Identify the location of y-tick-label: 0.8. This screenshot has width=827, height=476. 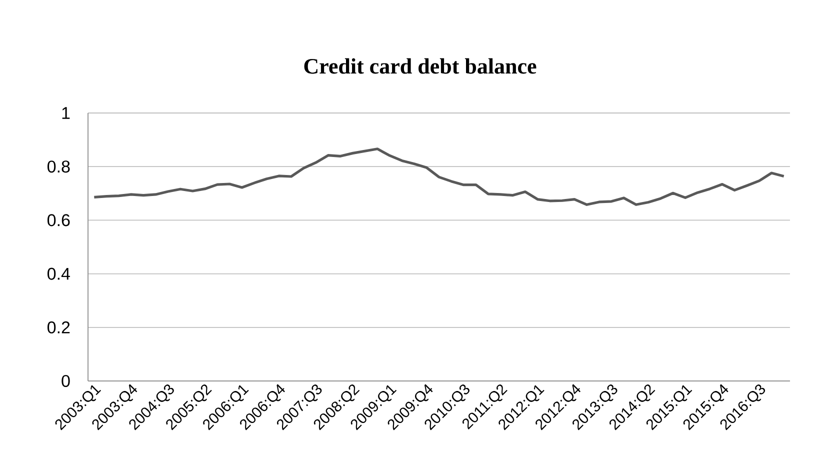
(59, 166).